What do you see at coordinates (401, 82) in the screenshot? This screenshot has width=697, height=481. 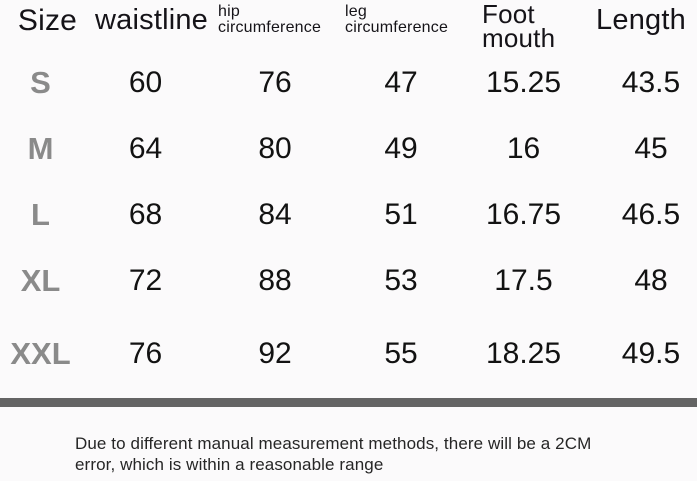 I see `leg-value: 47` at bounding box center [401, 82].